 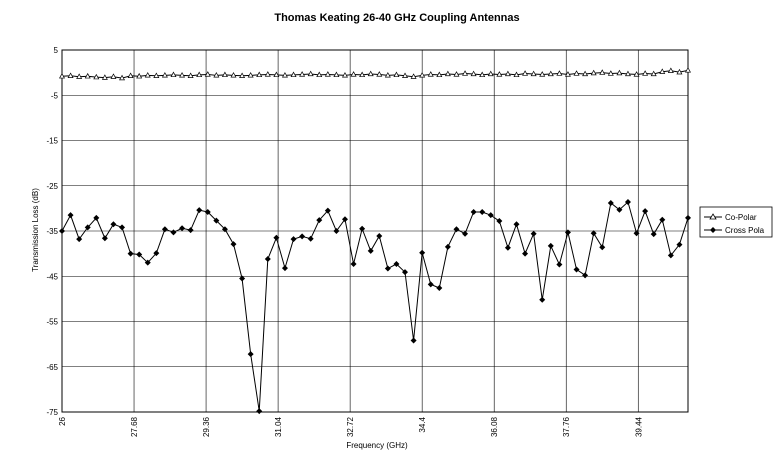 What do you see at coordinates (52, 367) in the screenshot?
I see `y-tick-label: -65` at bounding box center [52, 367].